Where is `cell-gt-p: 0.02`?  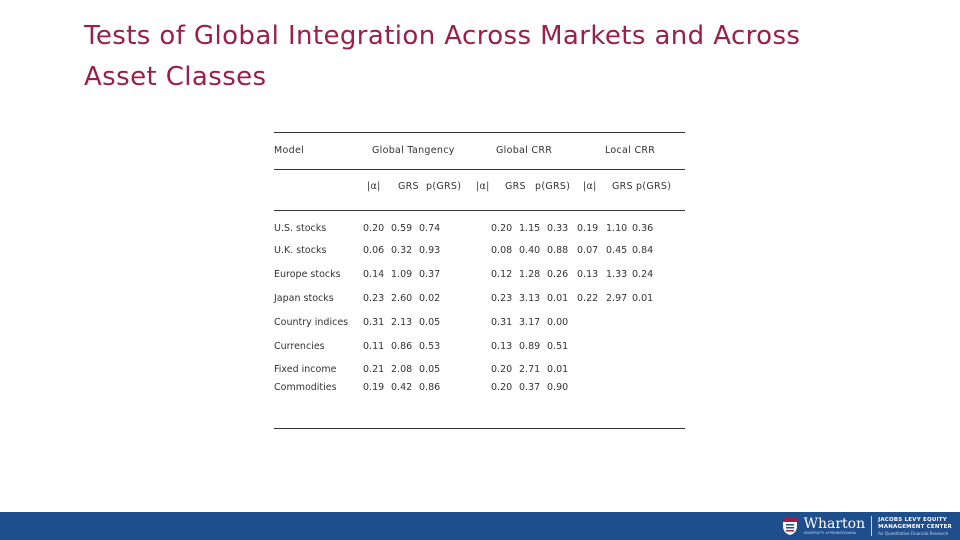 cell-gt-p: 0.02 is located at coordinates (430, 298).